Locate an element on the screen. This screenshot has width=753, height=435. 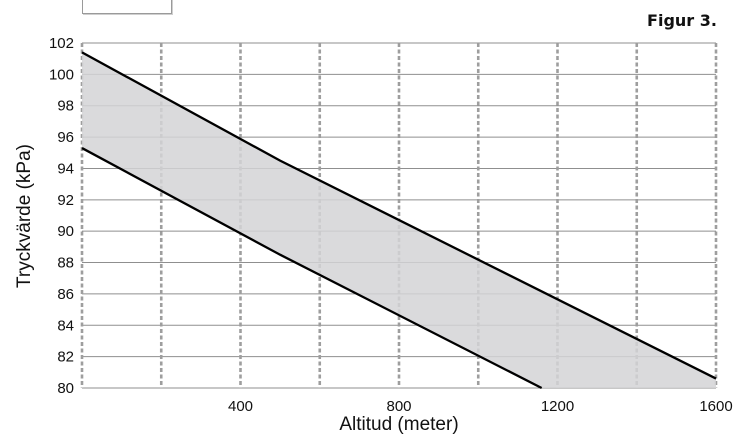
y-tick-label: 100 is located at coordinates (61, 74).